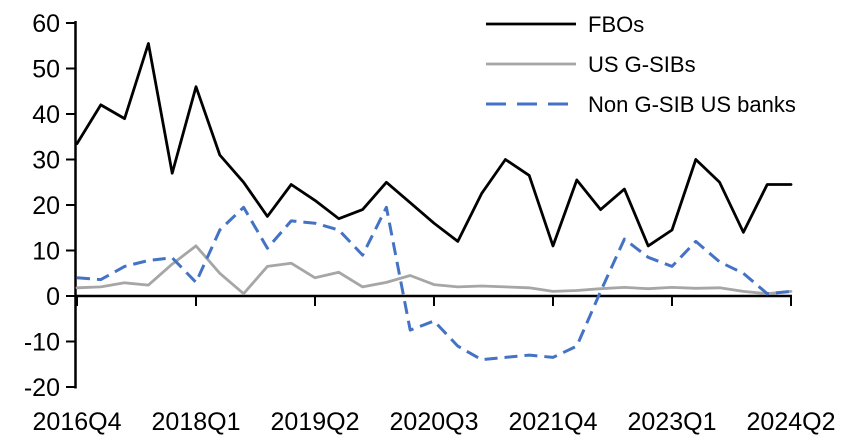 Image resolution: width=852 pixels, height=442 pixels. I want to click on legend-item-us-g-sibs: US G-SIBs, so click(591, 64).